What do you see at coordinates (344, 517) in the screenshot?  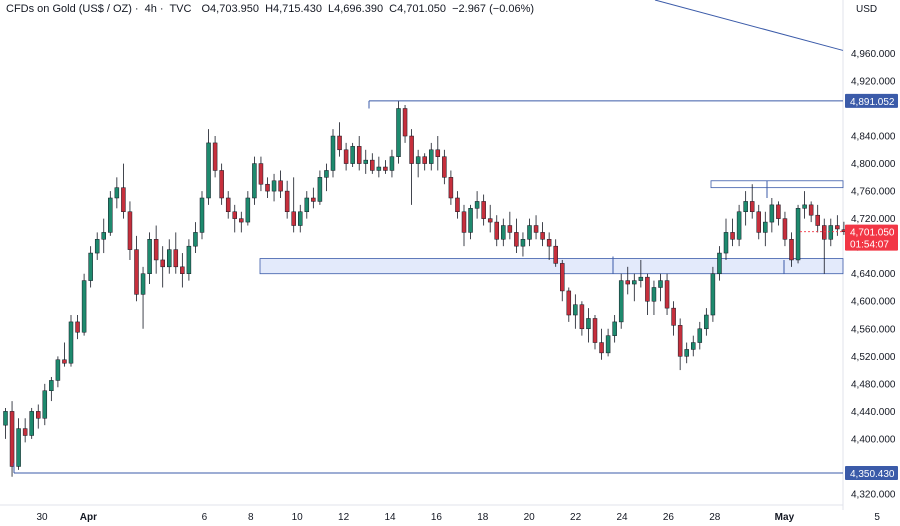 I see `time-tick-label: 12` at bounding box center [344, 517].